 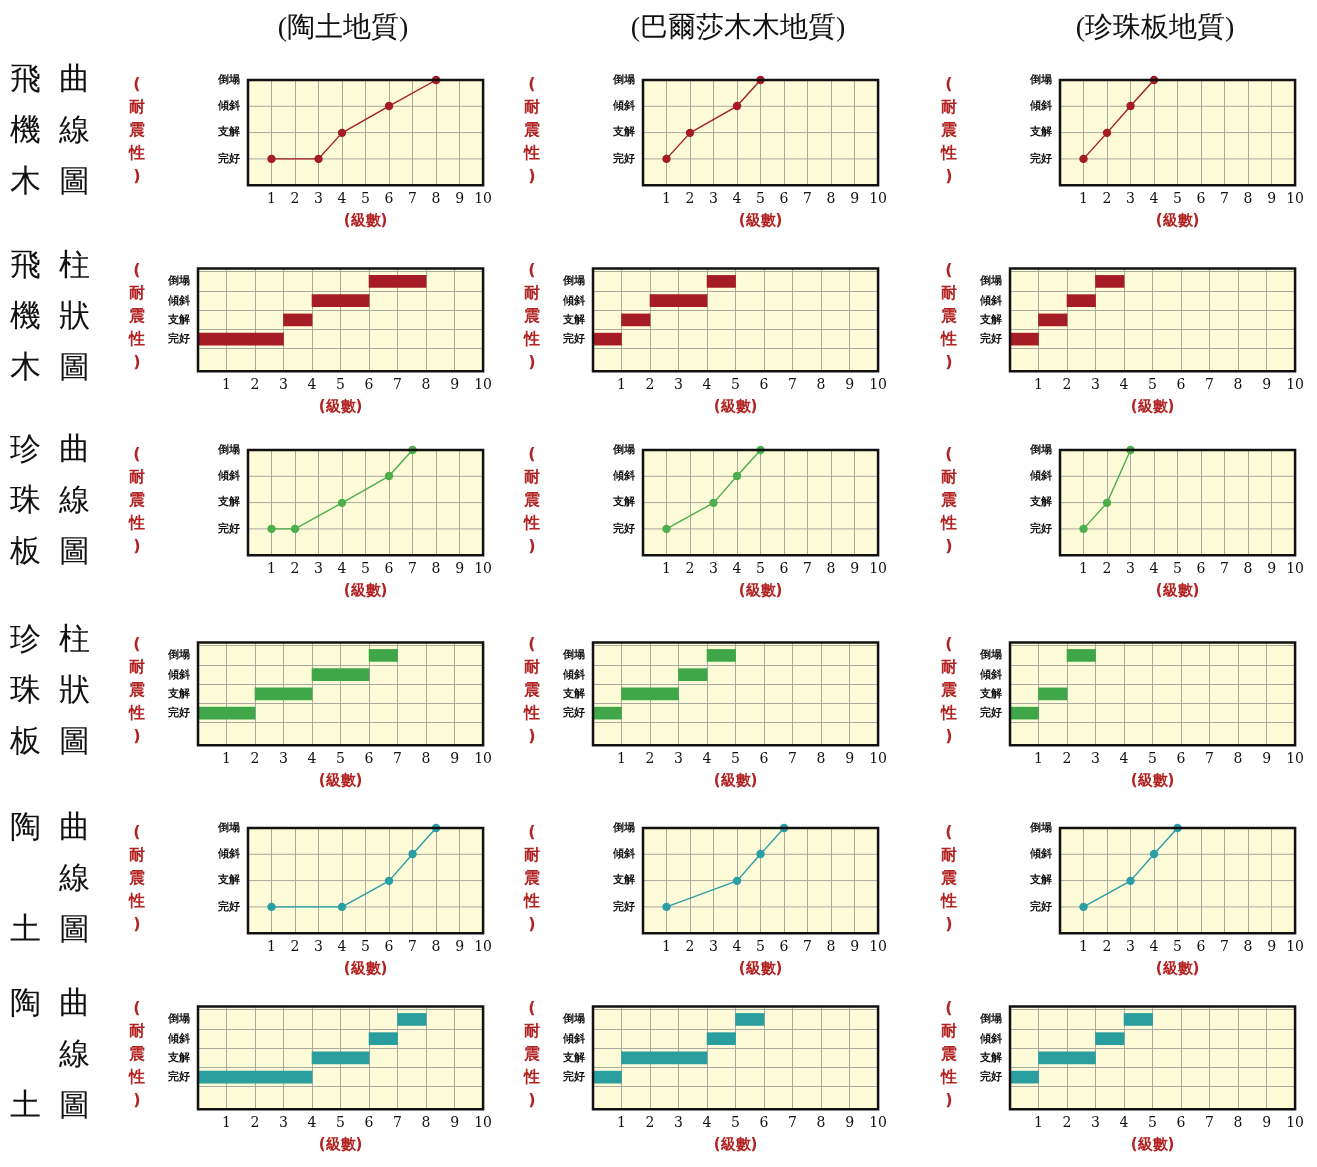 I want to click on y-tick-label: 完好, so click(x=991, y=712).